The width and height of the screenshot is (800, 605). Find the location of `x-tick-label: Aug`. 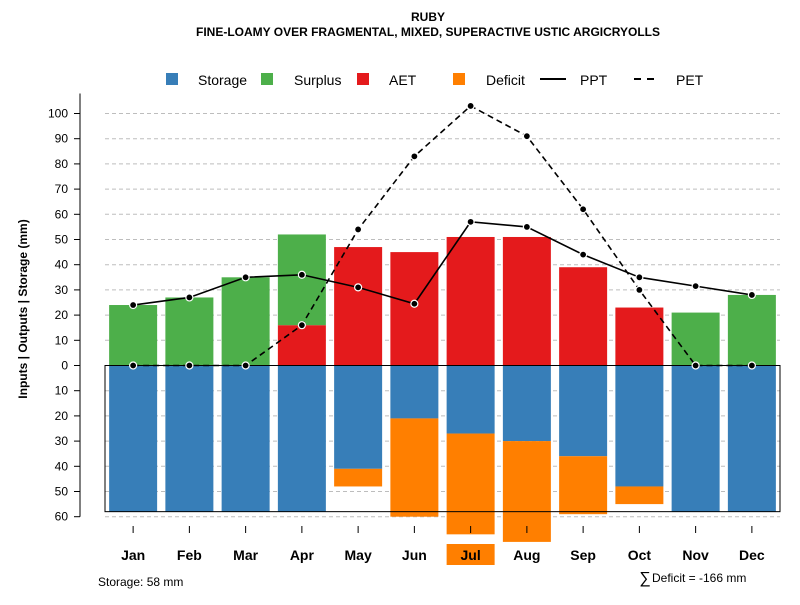

x-tick-label: Aug is located at coordinates (526, 555).